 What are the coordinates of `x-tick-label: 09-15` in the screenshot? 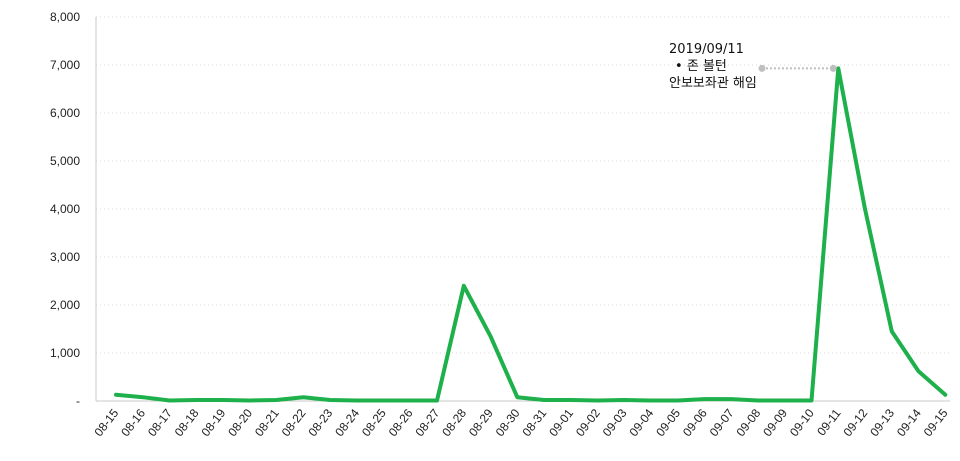 It's located at (936, 422).